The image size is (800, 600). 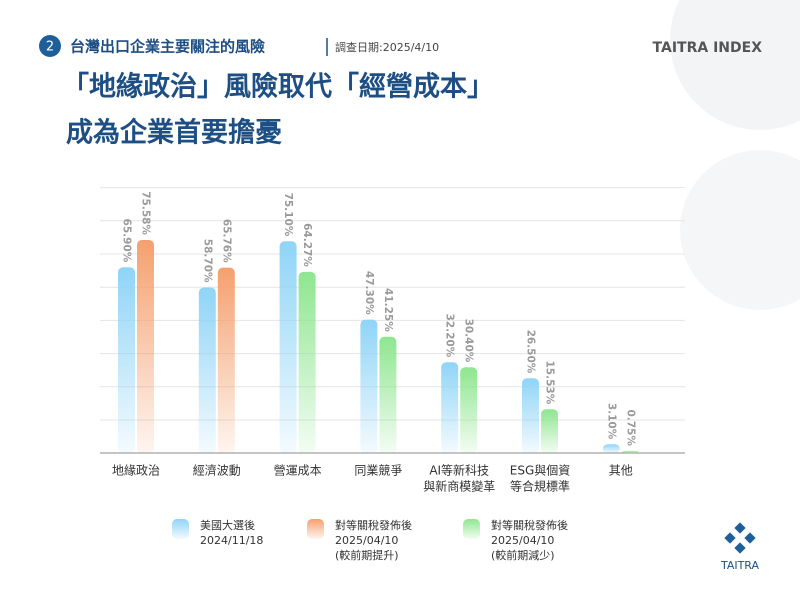 I want to click on x-tick-label: 經濟波動, so click(x=217, y=470).